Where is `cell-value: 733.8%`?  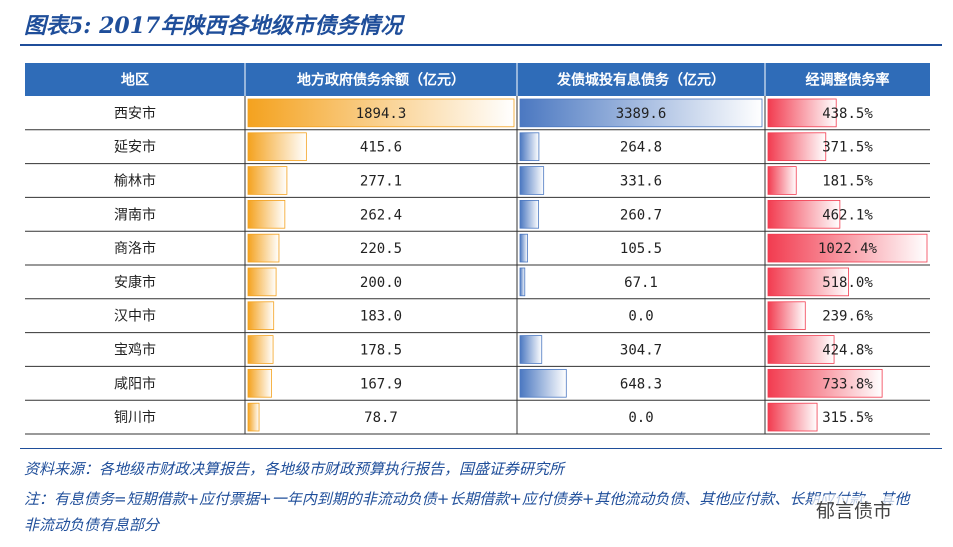
cell-value: 733.8% is located at coordinates (847, 384).